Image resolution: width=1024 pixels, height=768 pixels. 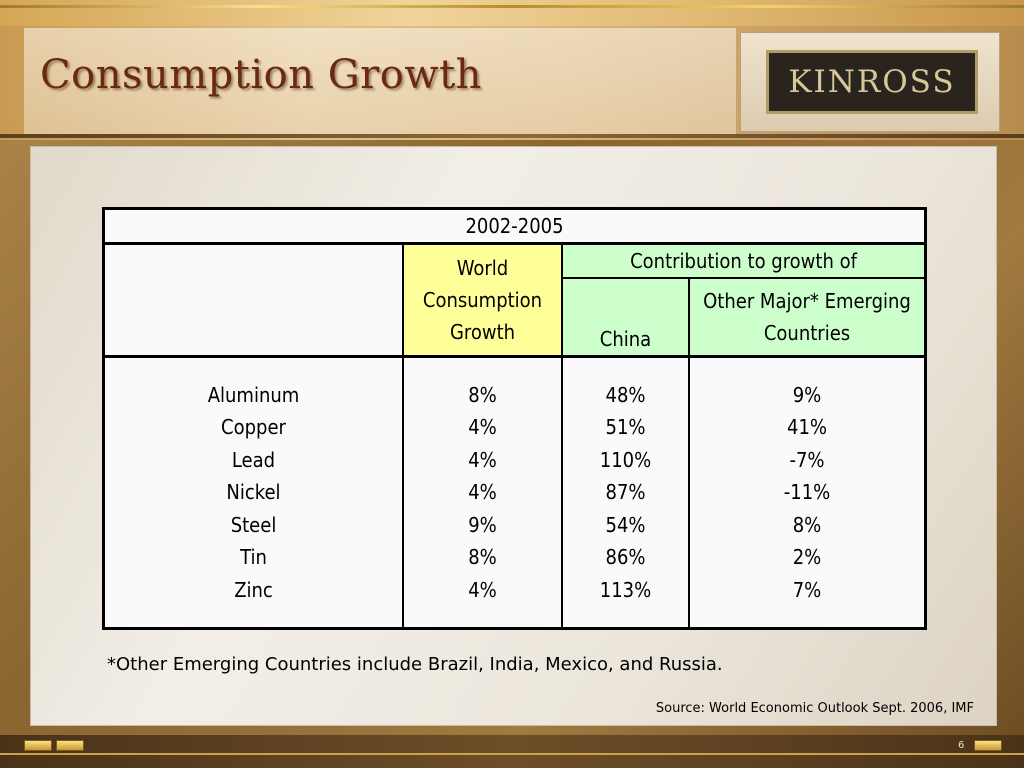 What do you see at coordinates (807, 589) in the screenshot?
I see `other-countries-cell: 7%` at bounding box center [807, 589].